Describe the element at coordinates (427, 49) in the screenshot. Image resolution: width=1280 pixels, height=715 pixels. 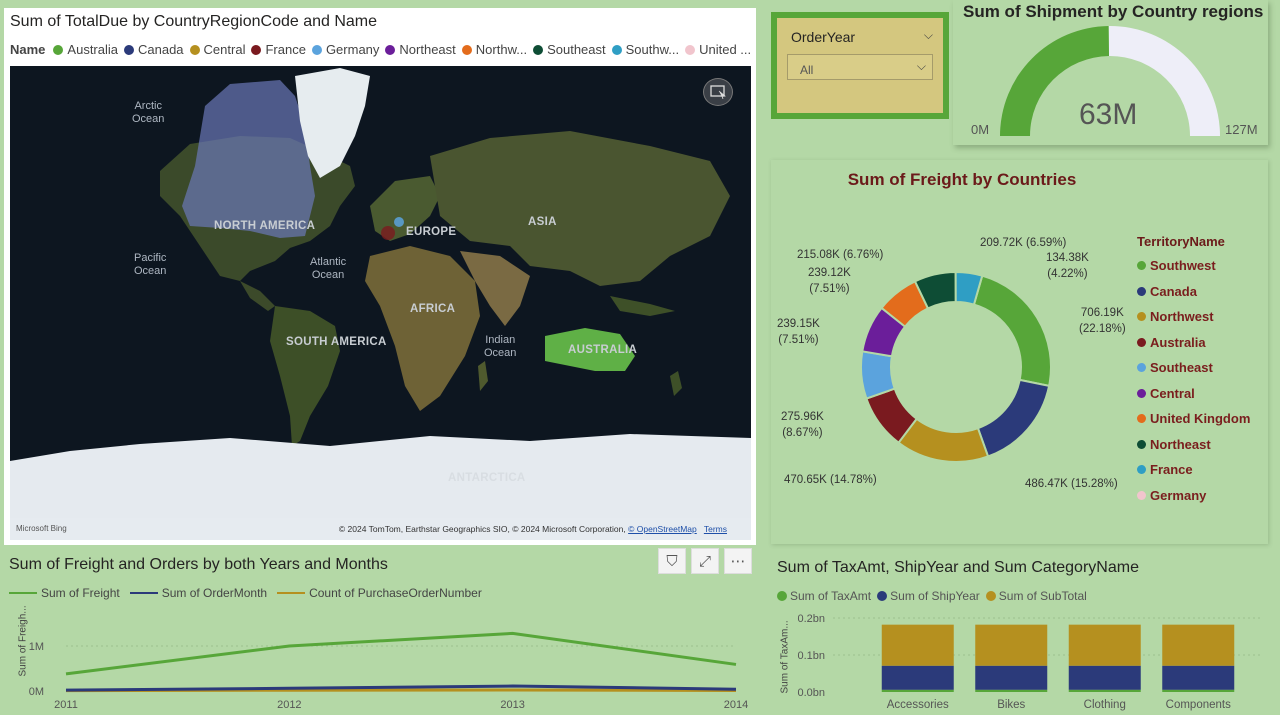
I see `map-legend-label: Northeast` at that location.